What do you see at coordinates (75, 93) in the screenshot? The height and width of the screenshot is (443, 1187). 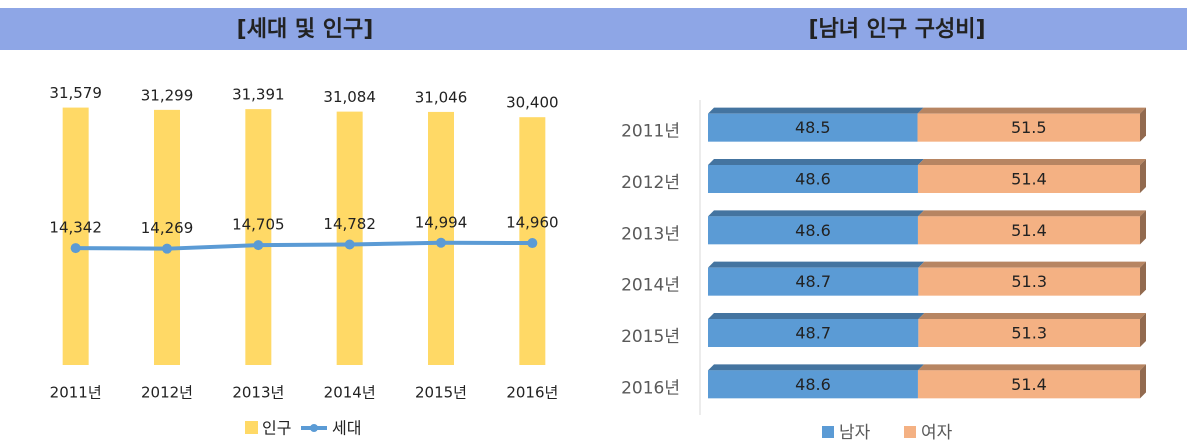 I see `data-label: 31,579` at bounding box center [75, 93].